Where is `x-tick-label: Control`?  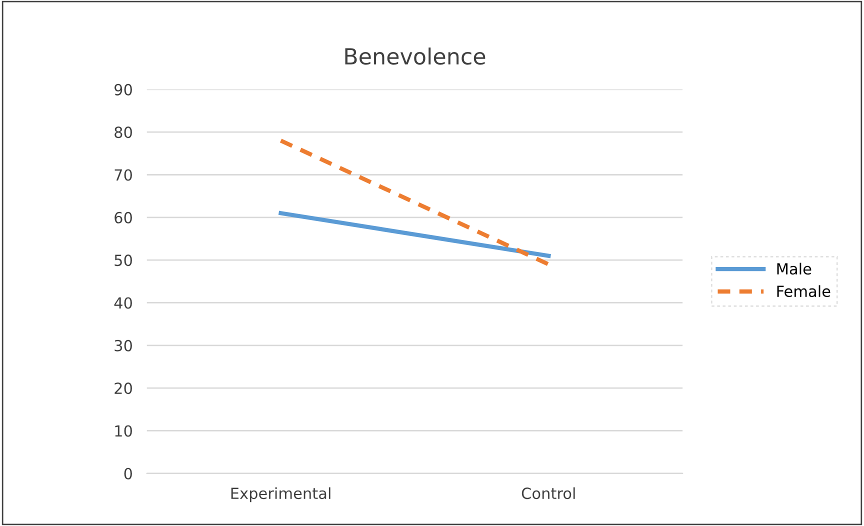 x-tick-label: Control is located at coordinates (548, 493).